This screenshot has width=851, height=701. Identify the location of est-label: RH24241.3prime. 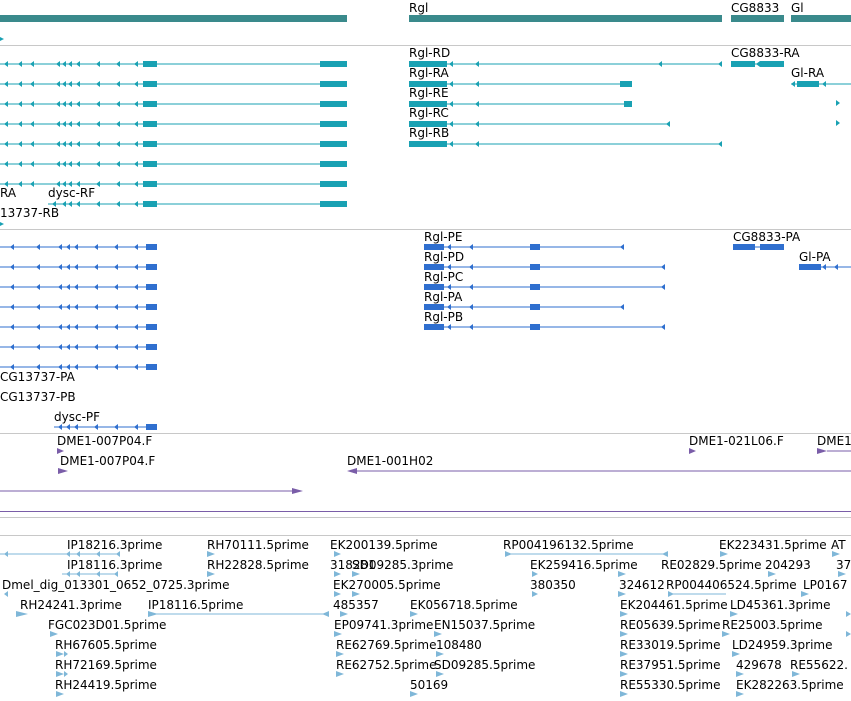
(71, 605).